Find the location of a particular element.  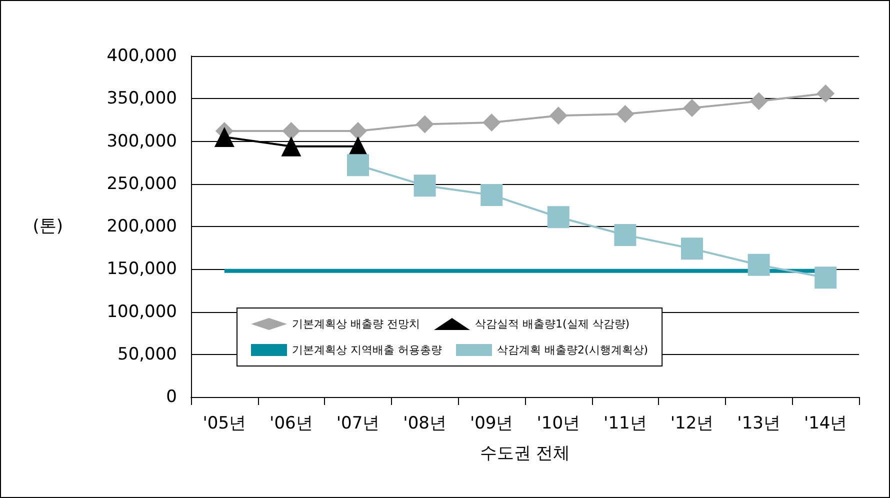

y-tick-label: 400,000 is located at coordinates (141, 56).